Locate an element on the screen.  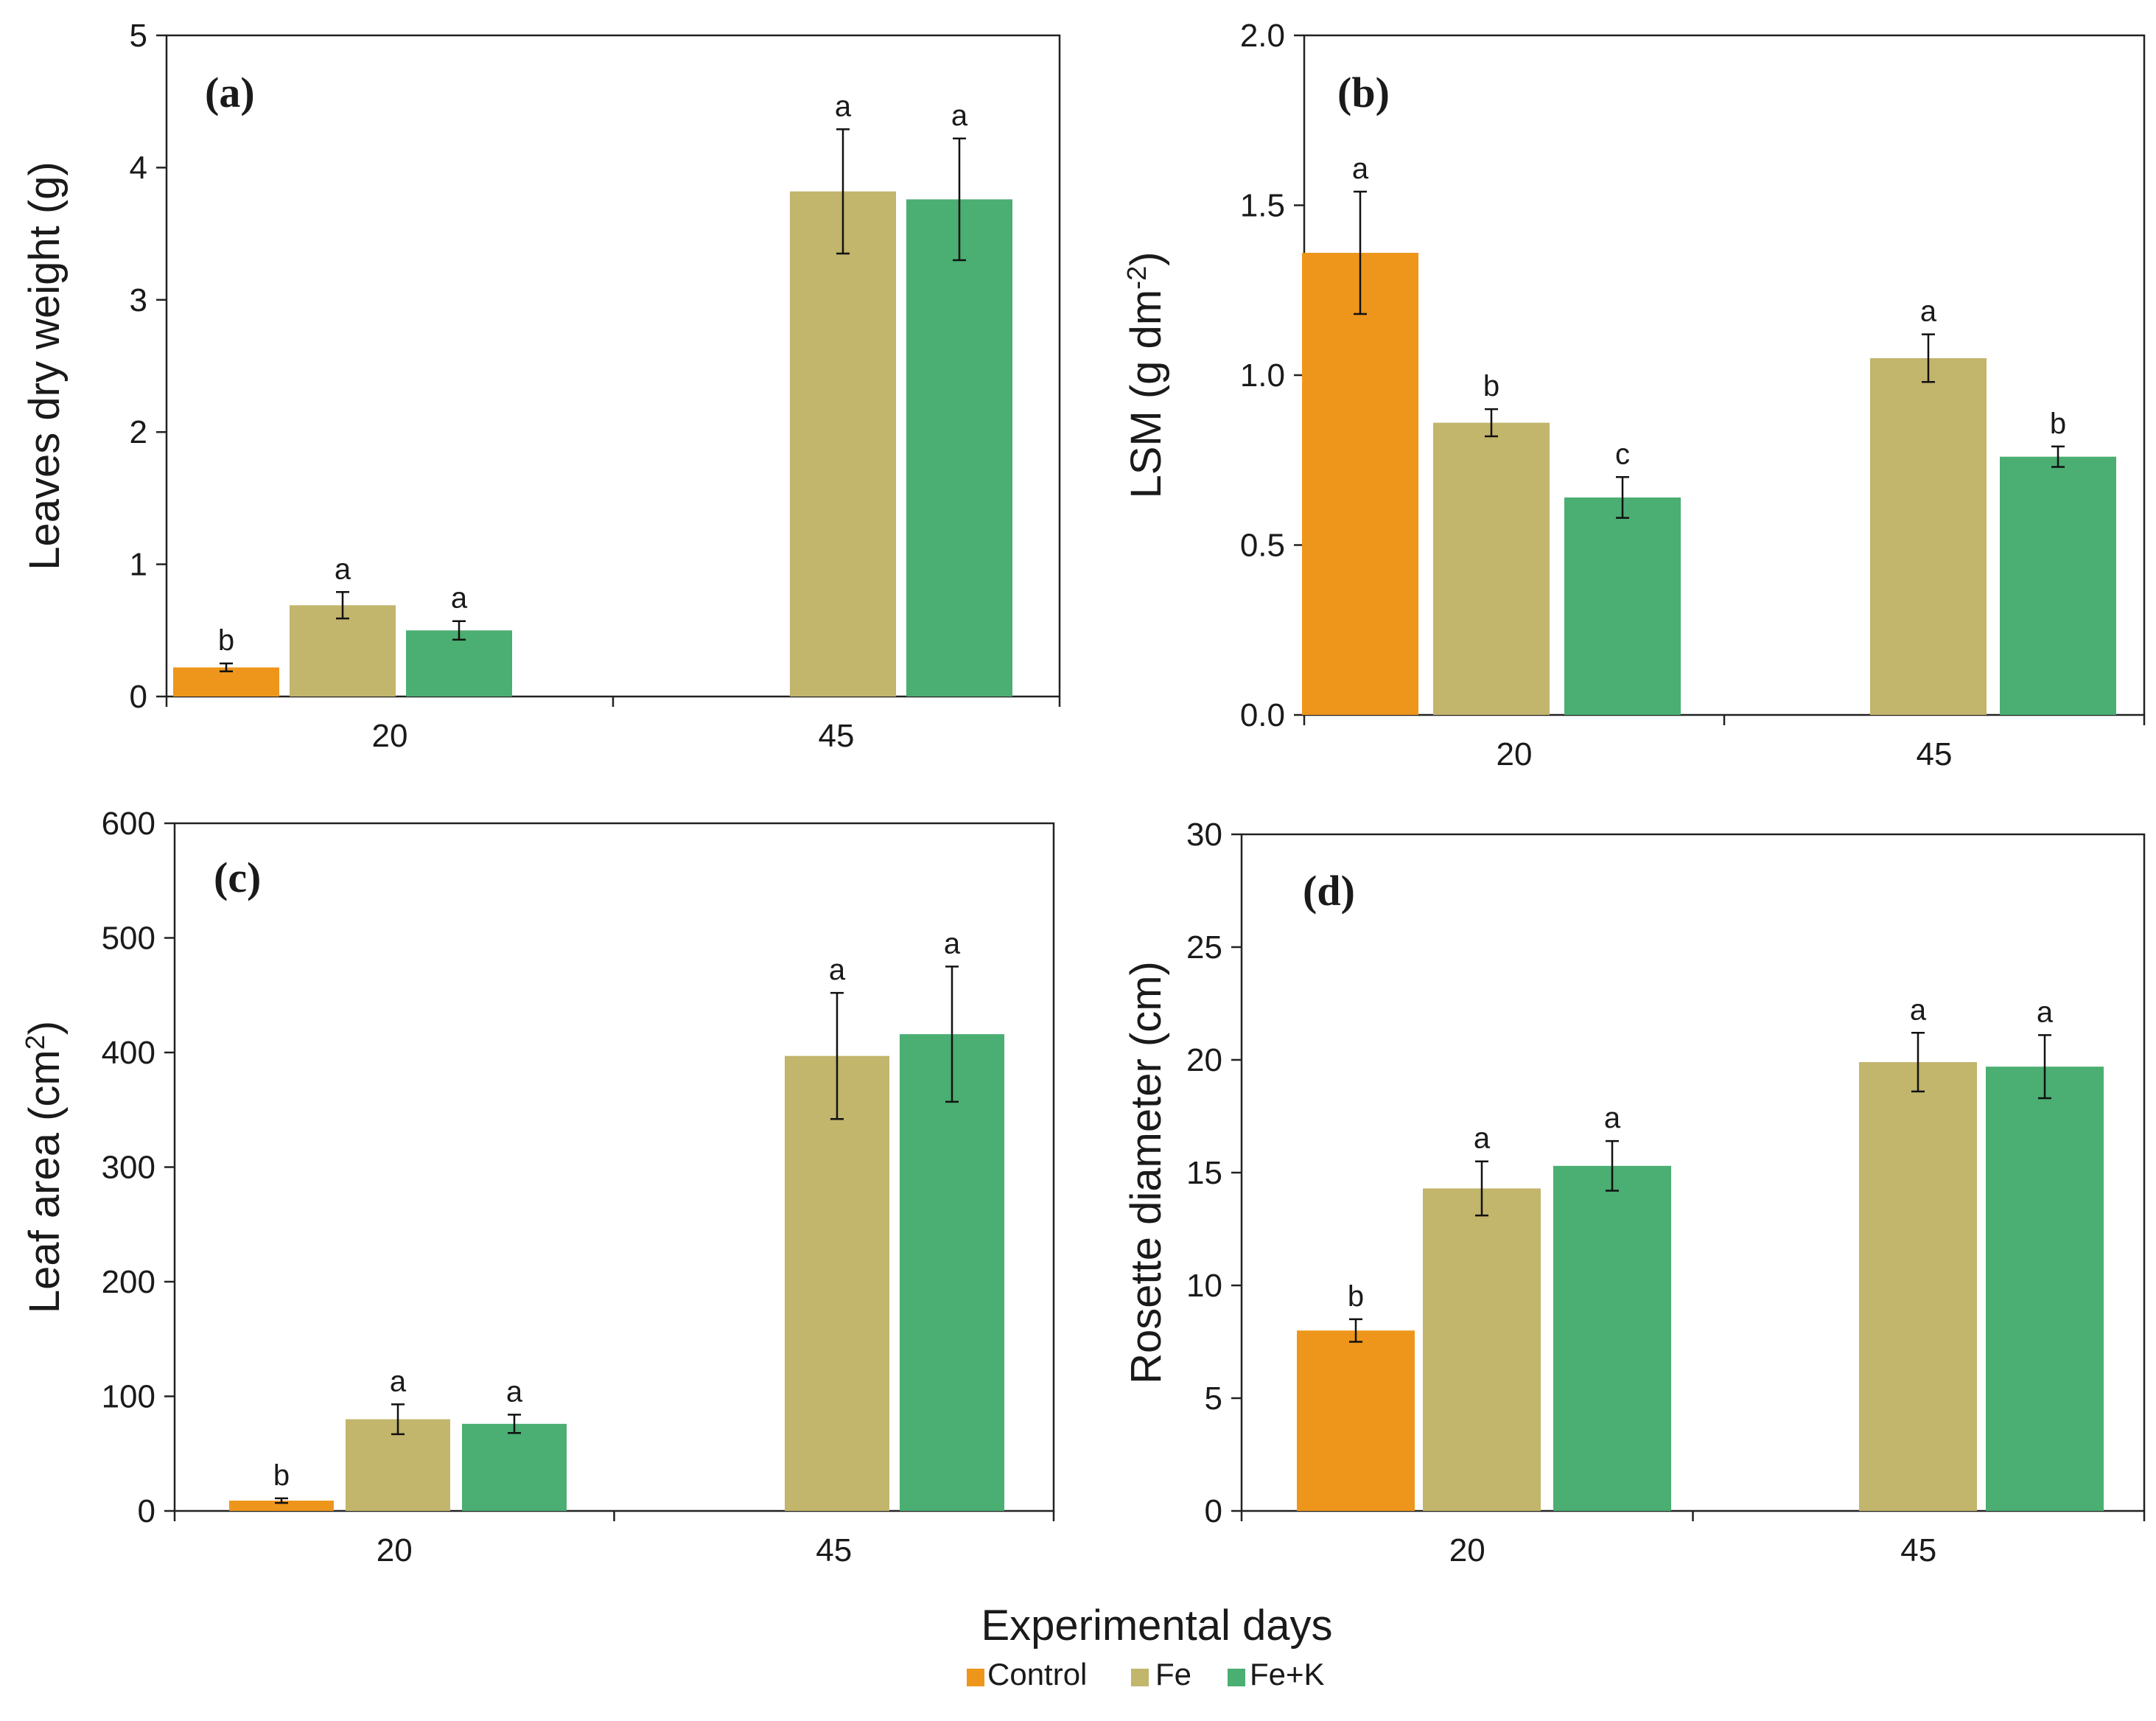
y-tick-label: 200 is located at coordinates (128, 1282).